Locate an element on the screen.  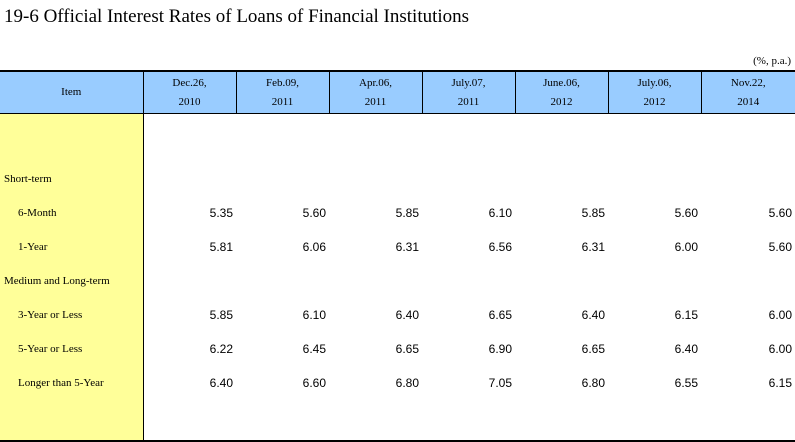
row-label: 5-Year or Less is located at coordinates (72, 349).